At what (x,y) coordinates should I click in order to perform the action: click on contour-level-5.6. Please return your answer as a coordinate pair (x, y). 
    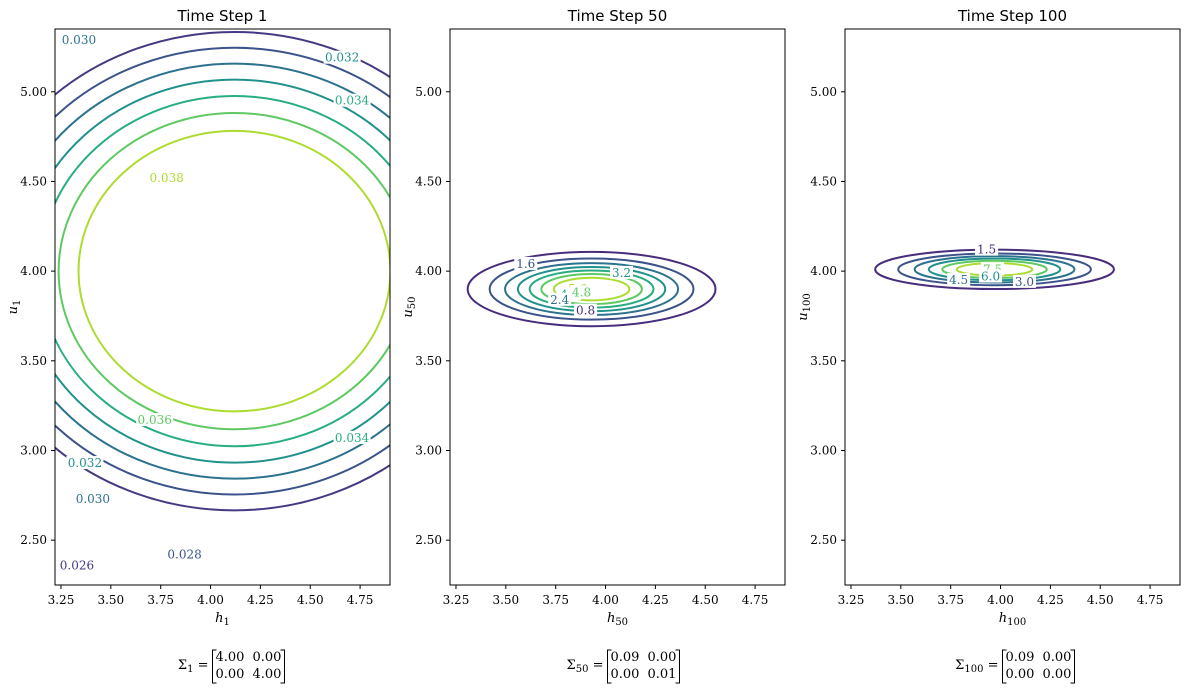
    Looking at the image, I should click on (591, 289).